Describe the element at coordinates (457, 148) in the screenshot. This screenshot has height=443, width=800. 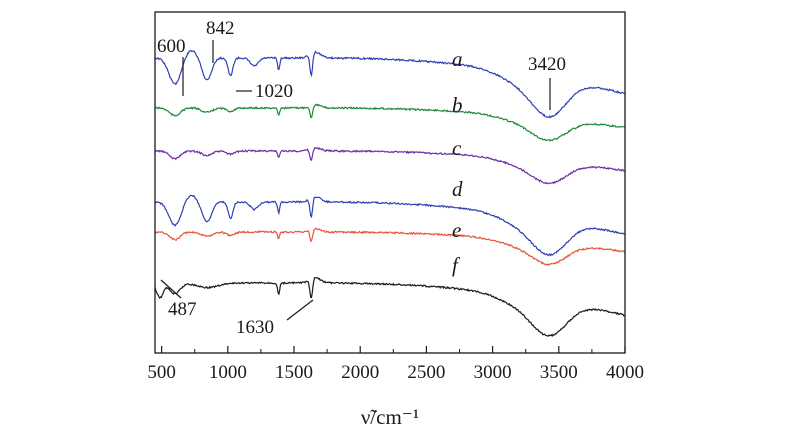
I see `series-label-c: c` at that location.